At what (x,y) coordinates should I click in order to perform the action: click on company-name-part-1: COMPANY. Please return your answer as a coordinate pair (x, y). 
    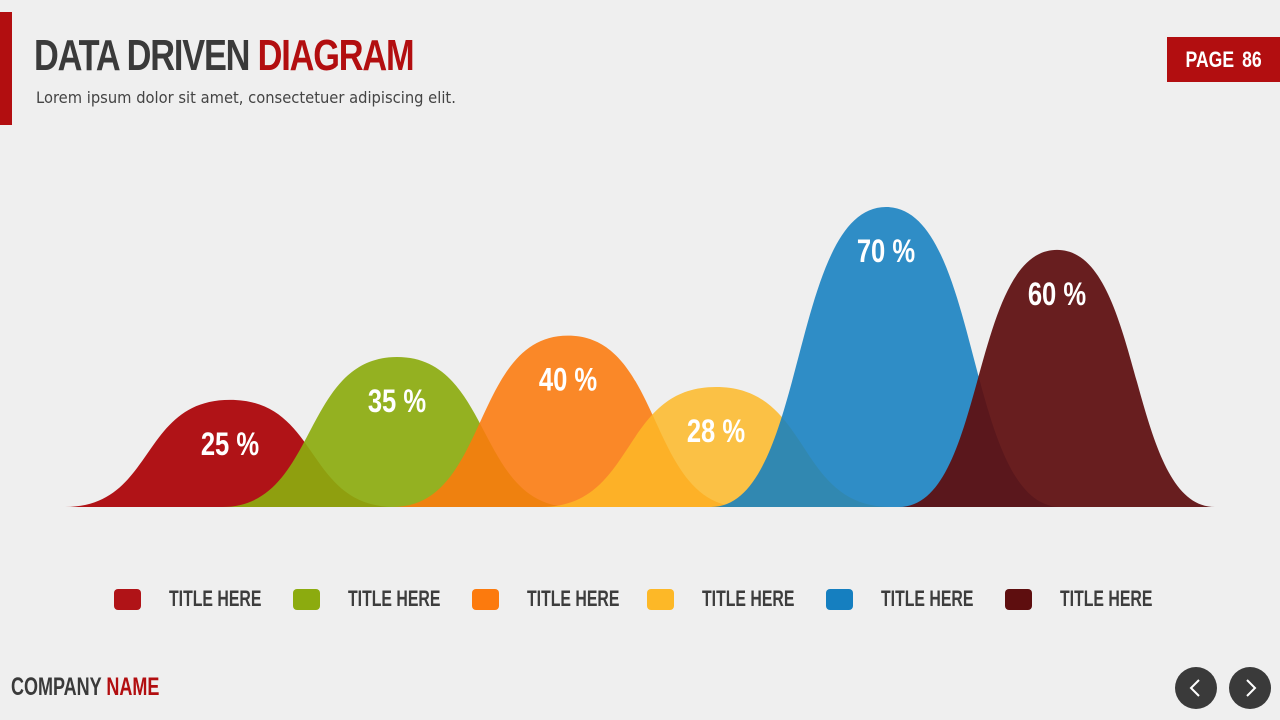
    Looking at the image, I should click on (56, 687).